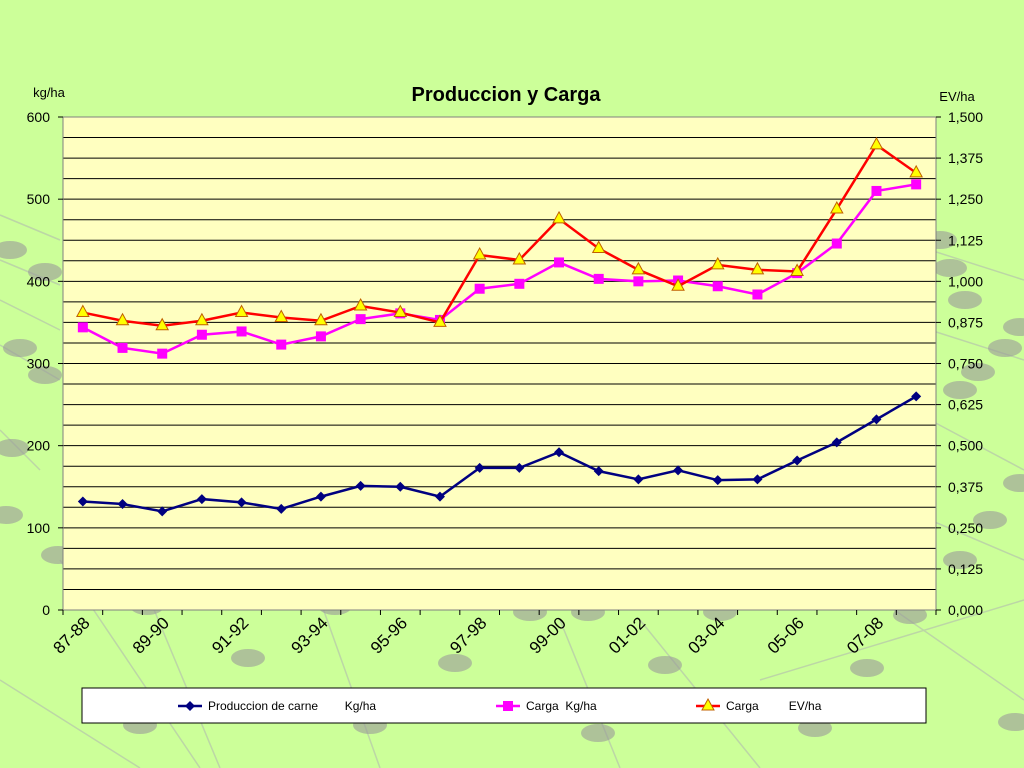  I want to click on x-tick-label: 97-98, so click(468, 635).